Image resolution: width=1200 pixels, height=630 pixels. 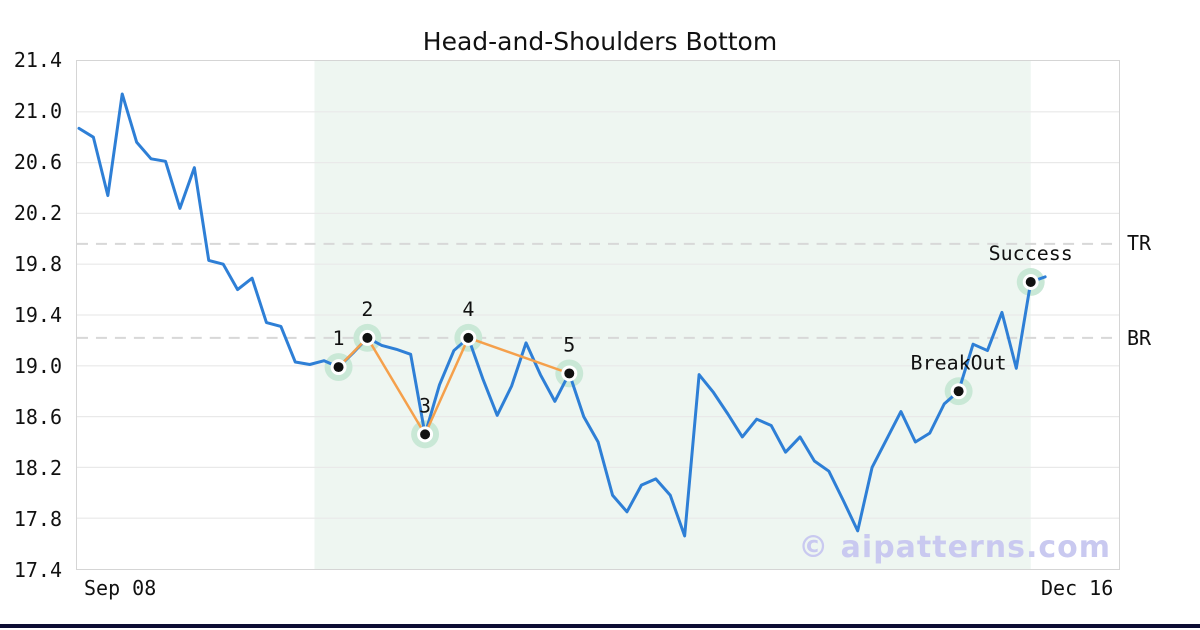 What do you see at coordinates (37, 468) in the screenshot?
I see `y-tick-label: 18.2` at bounding box center [37, 468].